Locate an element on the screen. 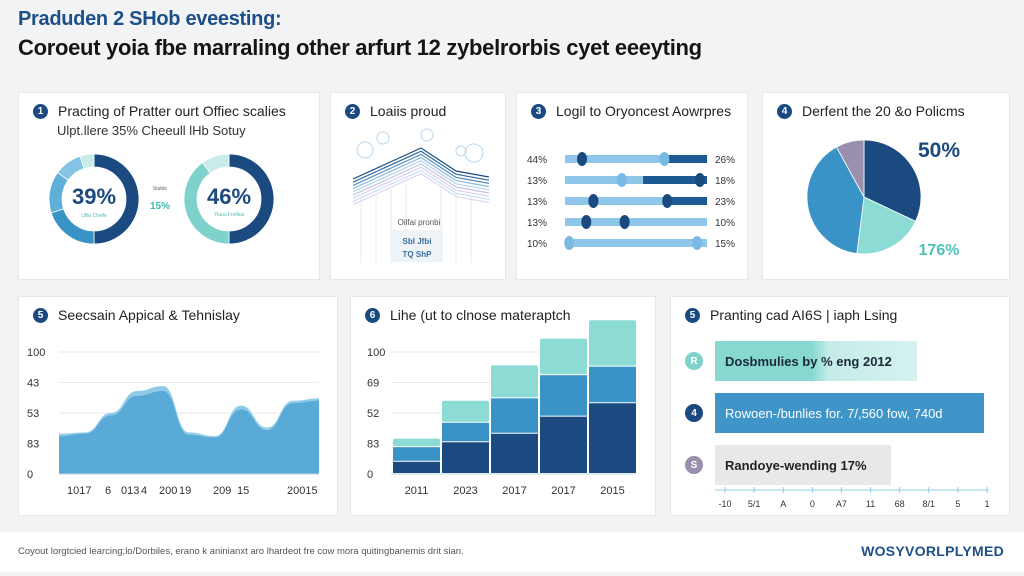 The height and width of the screenshot is (576, 1024). y-tick-label: 83 is located at coordinates (33, 445).